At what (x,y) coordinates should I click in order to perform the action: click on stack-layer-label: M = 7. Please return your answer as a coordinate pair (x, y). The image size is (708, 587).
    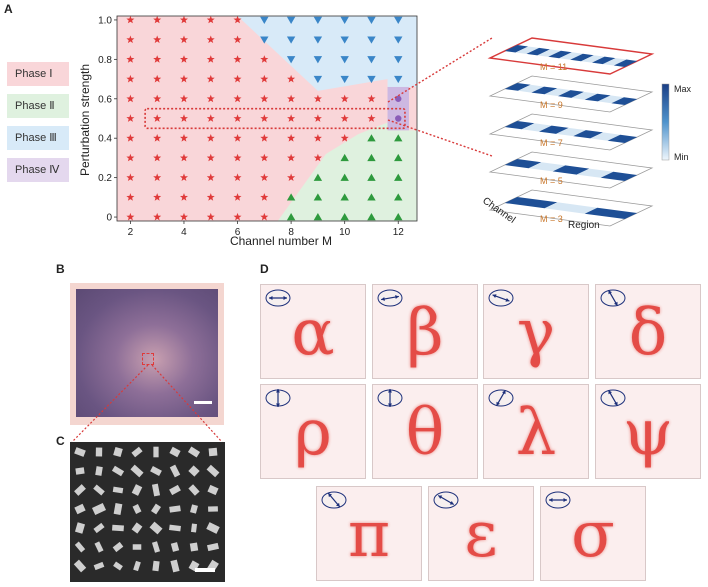
    Looking at the image, I should click on (551, 143).